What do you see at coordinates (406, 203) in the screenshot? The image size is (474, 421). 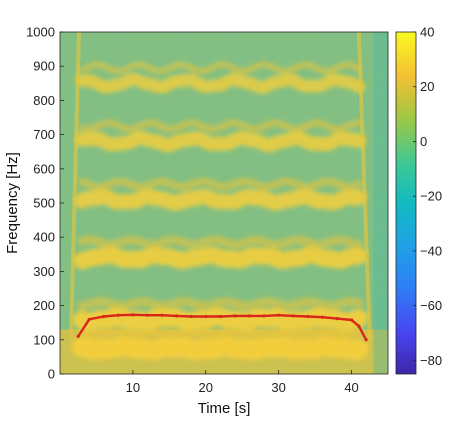 I see `colorbar-gradient` at bounding box center [406, 203].